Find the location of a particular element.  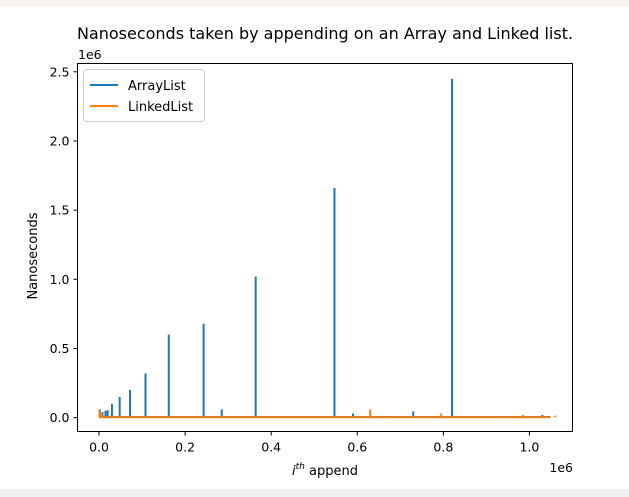

x-axis-ticks: 0.0 0.2 0.4 0.6 0.8 1.0 is located at coordinates (314, 443).